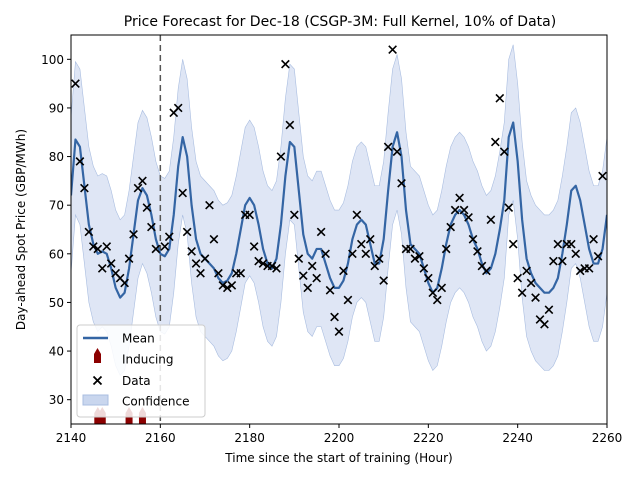 This screenshot has width=640, height=480. I want to click on legend-confidence-swatch, so click(95, 400).